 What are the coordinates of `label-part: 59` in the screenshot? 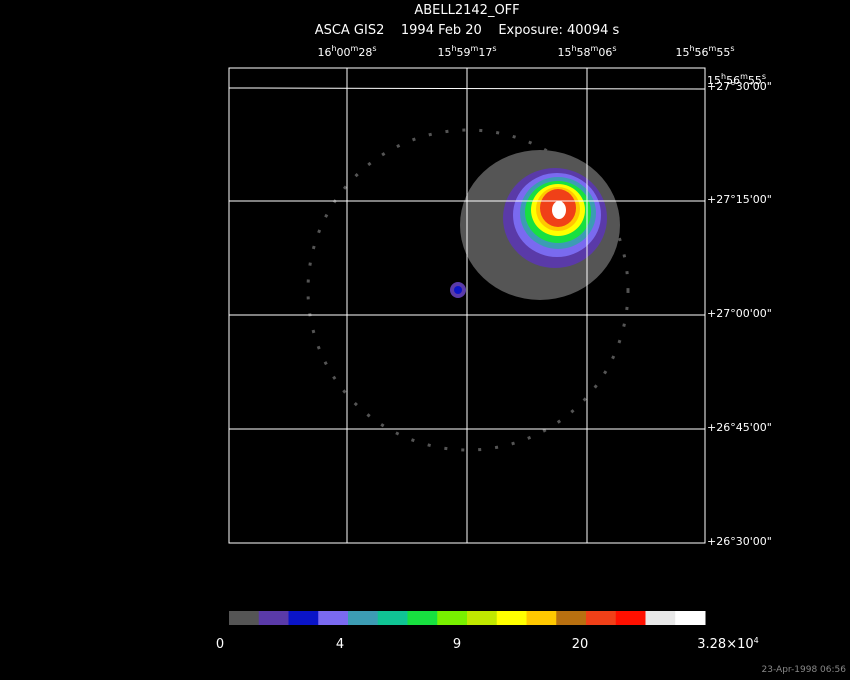 It's located at (464, 52).